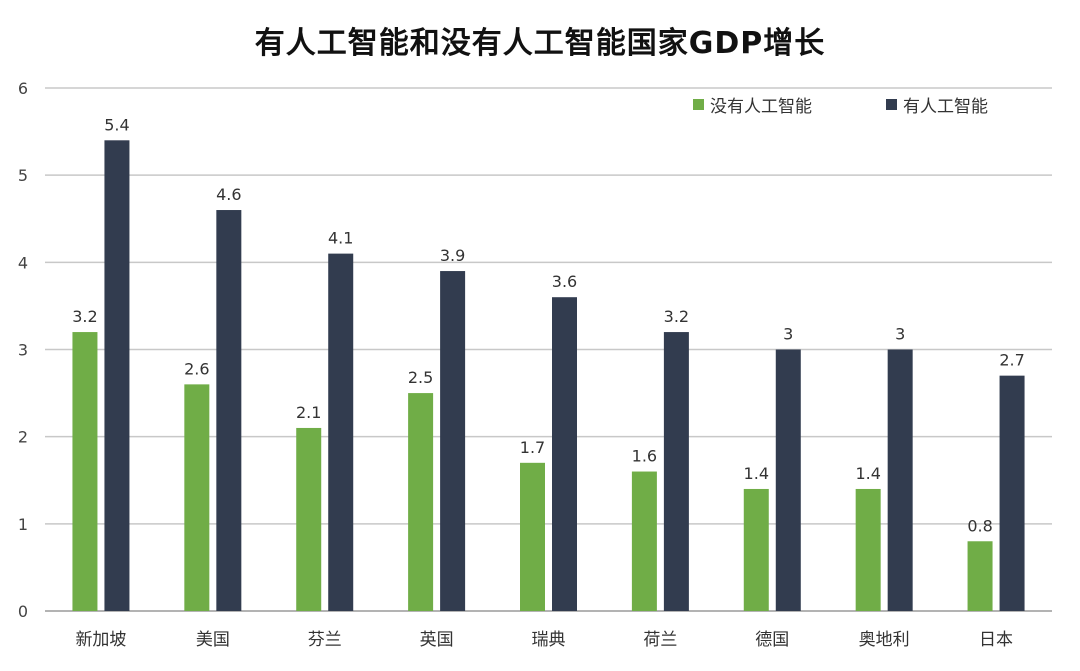  What do you see at coordinates (196, 368) in the screenshot?
I see `data-label-no-ai-1: 2.6` at bounding box center [196, 368].